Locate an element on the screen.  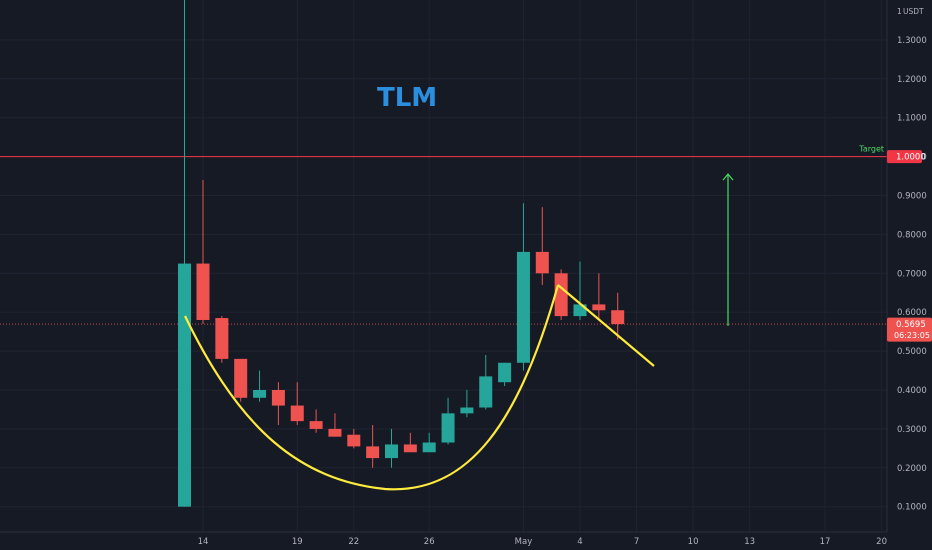
date-tick-label: 19 is located at coordinates (297, 542).